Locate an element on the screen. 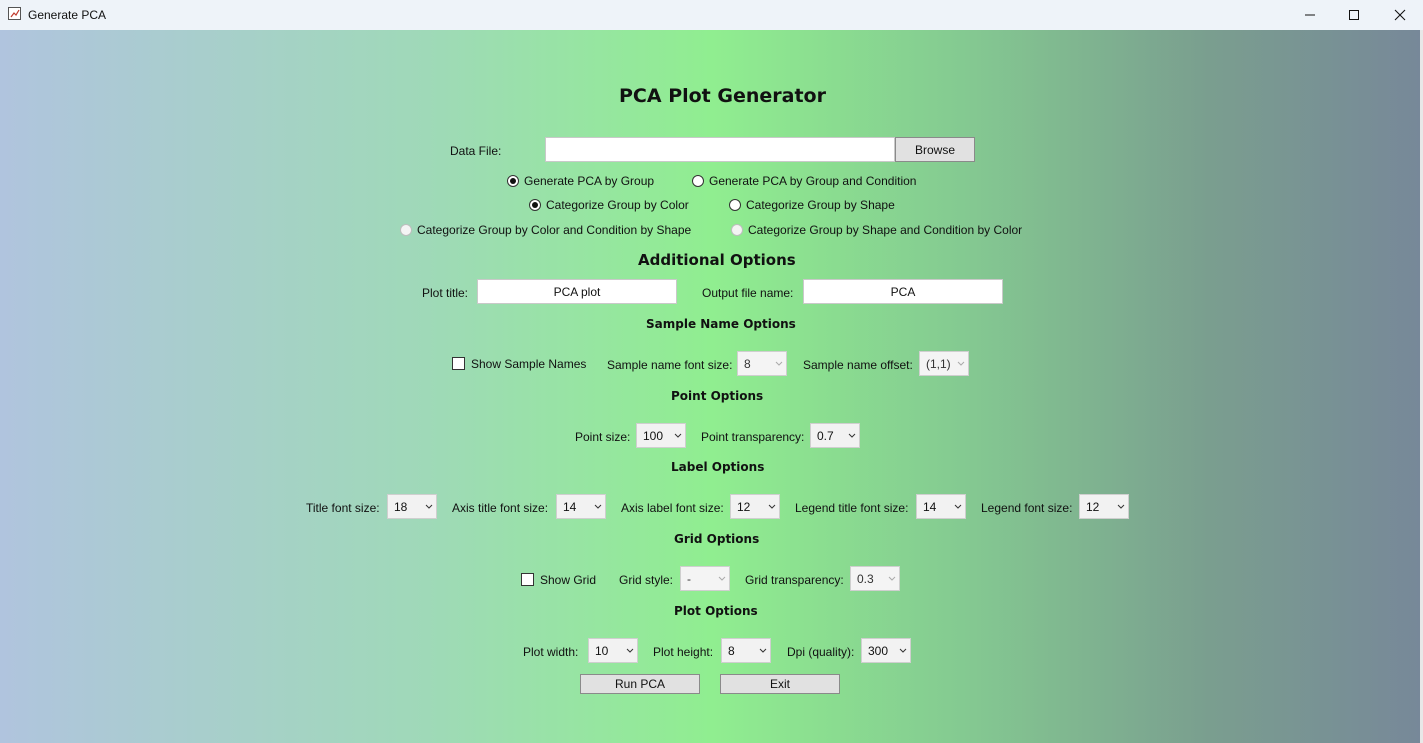 This screenshot has height=743, width=1423. data-file-label: Data File: is located at coordinates (476, 151).